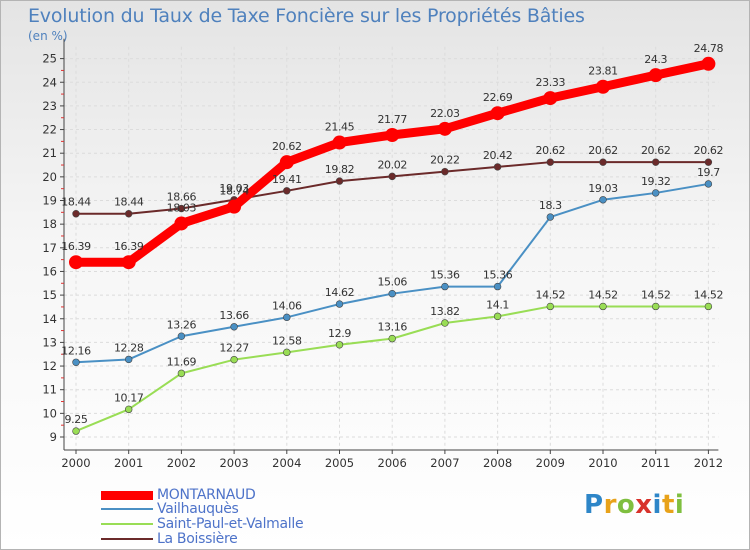 The width and height of the screenshot is (750, 550). Describe the element at coordinates (53, 248) in the screenshot. I see `y-axis-ticks: 9 10 11 12 13 14 15 16 17 18 19 20 21 22 23 24 25` at that location.